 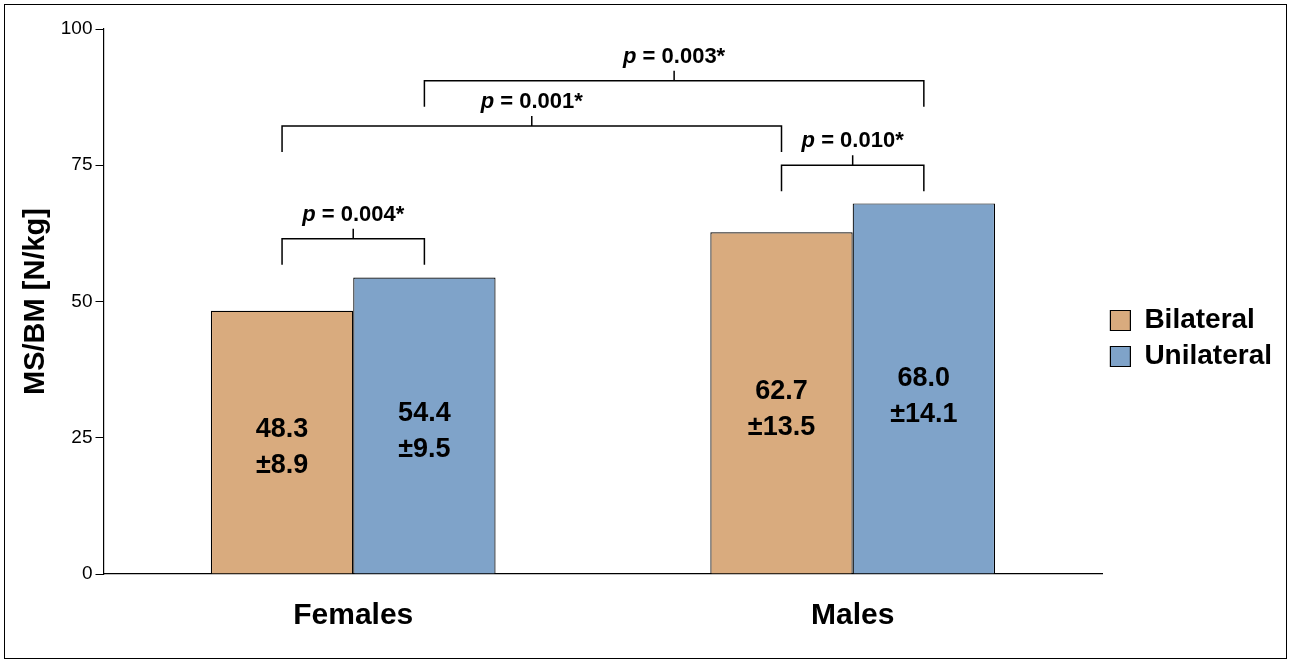 I want to click on annotation: p = 0.004*, so click(x=353, y=213).